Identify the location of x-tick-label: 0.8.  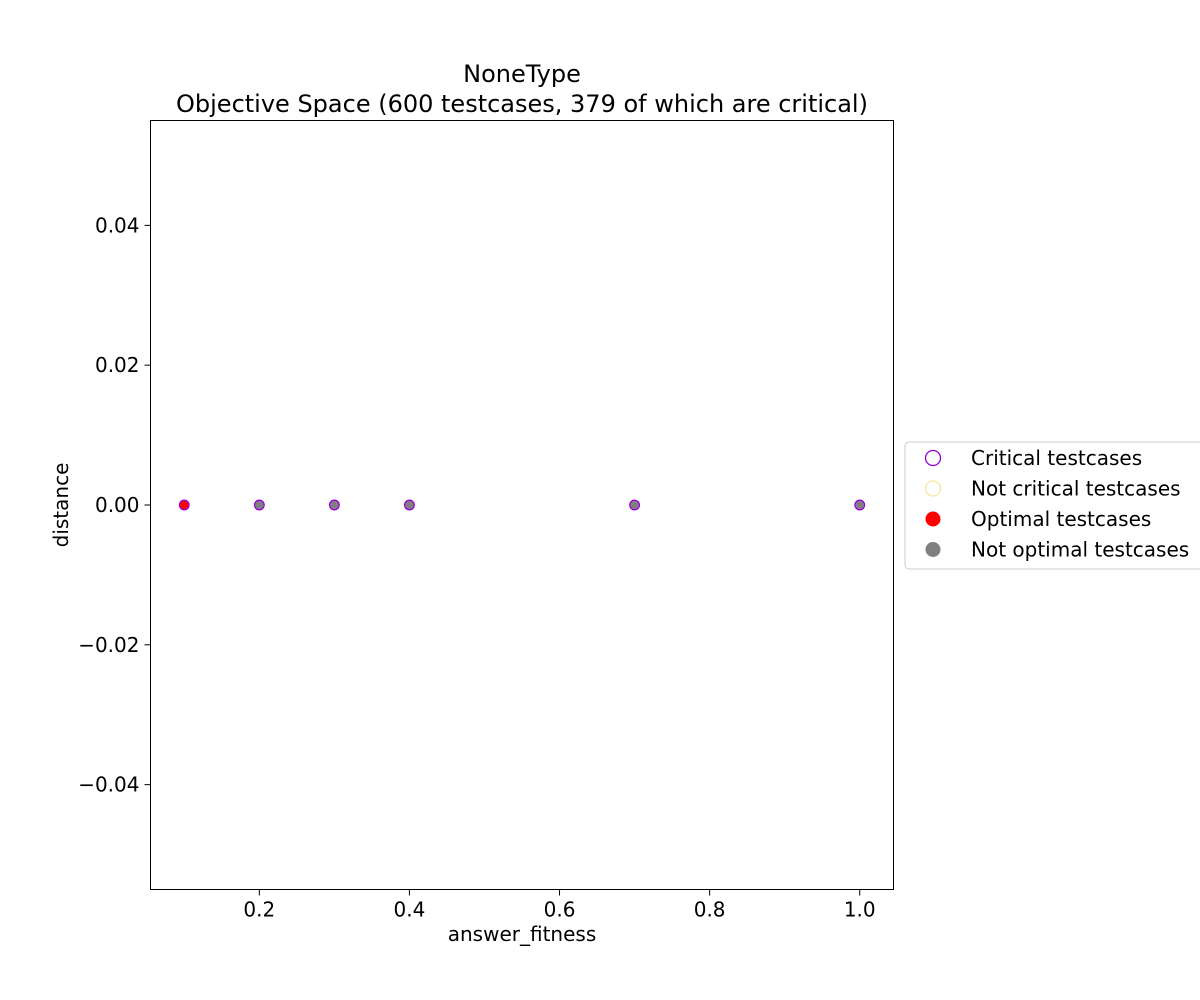
(710, 910).